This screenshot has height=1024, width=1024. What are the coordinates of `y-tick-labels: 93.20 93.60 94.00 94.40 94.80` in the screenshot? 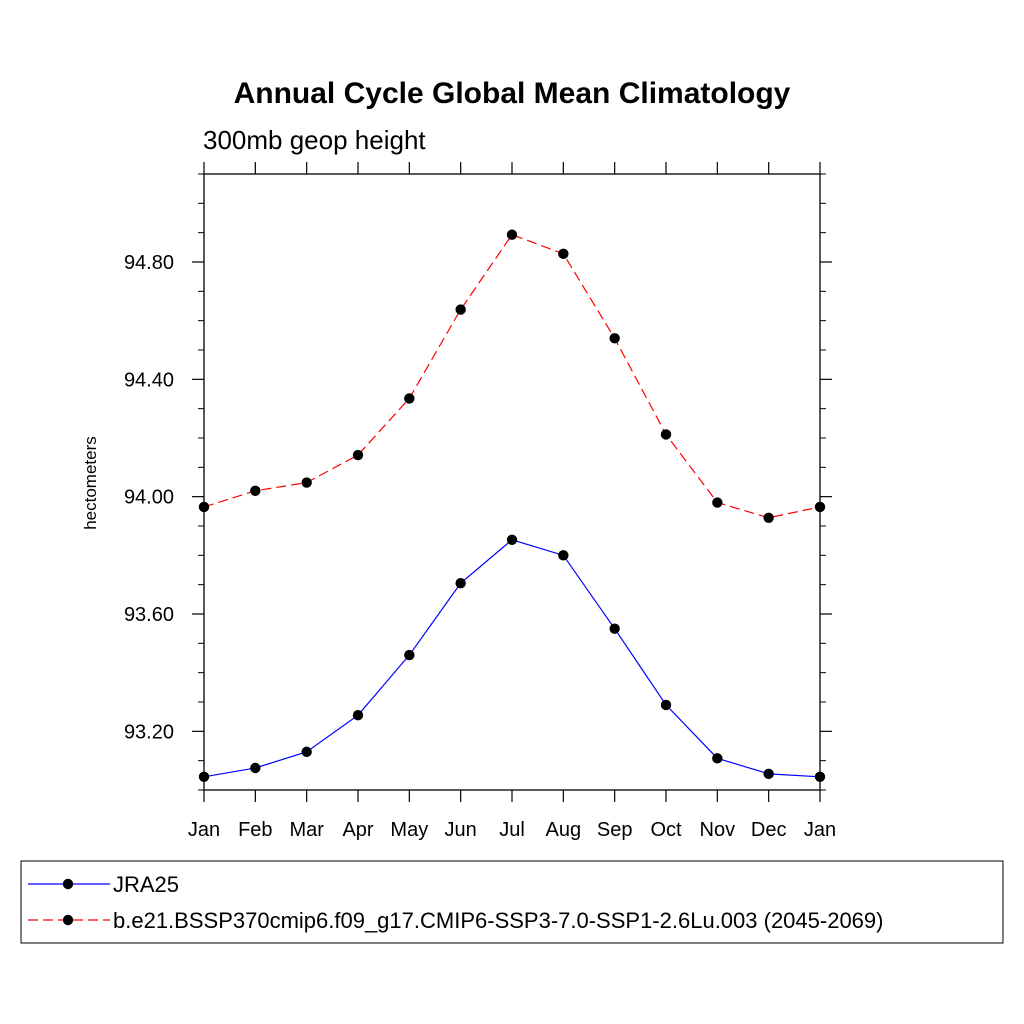 It's located at (149, 497).